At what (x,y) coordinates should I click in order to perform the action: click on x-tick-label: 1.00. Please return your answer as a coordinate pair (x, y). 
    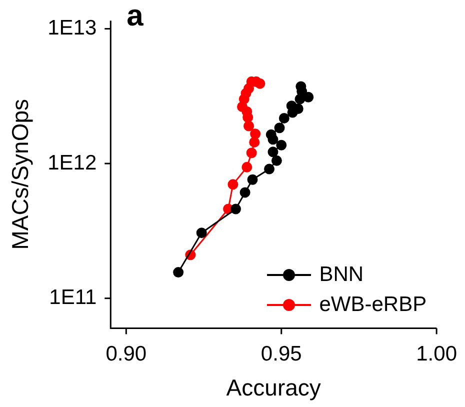
    Looking at the image, I should click on (436, 354).